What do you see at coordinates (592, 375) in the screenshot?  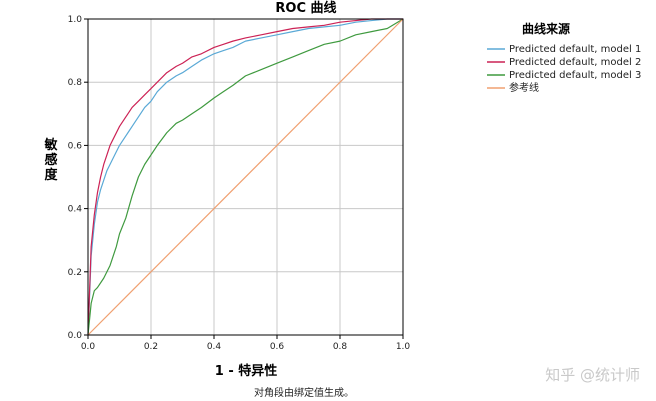 I see `watermark: 知乎 @统计师` at bounding box center [592, 375].